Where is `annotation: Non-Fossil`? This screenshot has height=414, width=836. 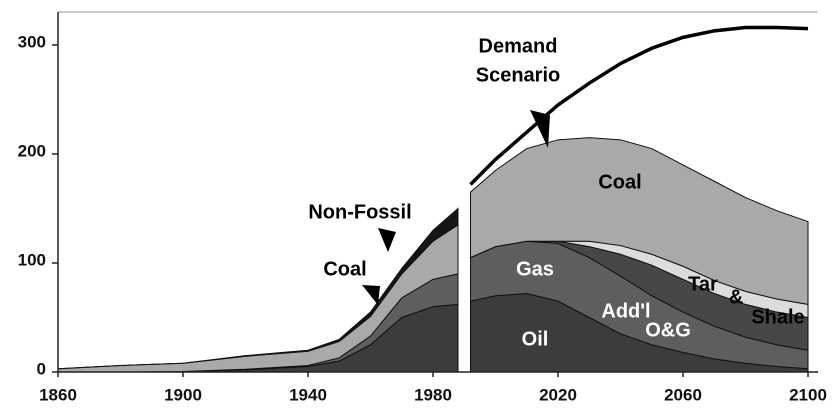
annotation: Non-Fossil is located at coordinates (359, 212).